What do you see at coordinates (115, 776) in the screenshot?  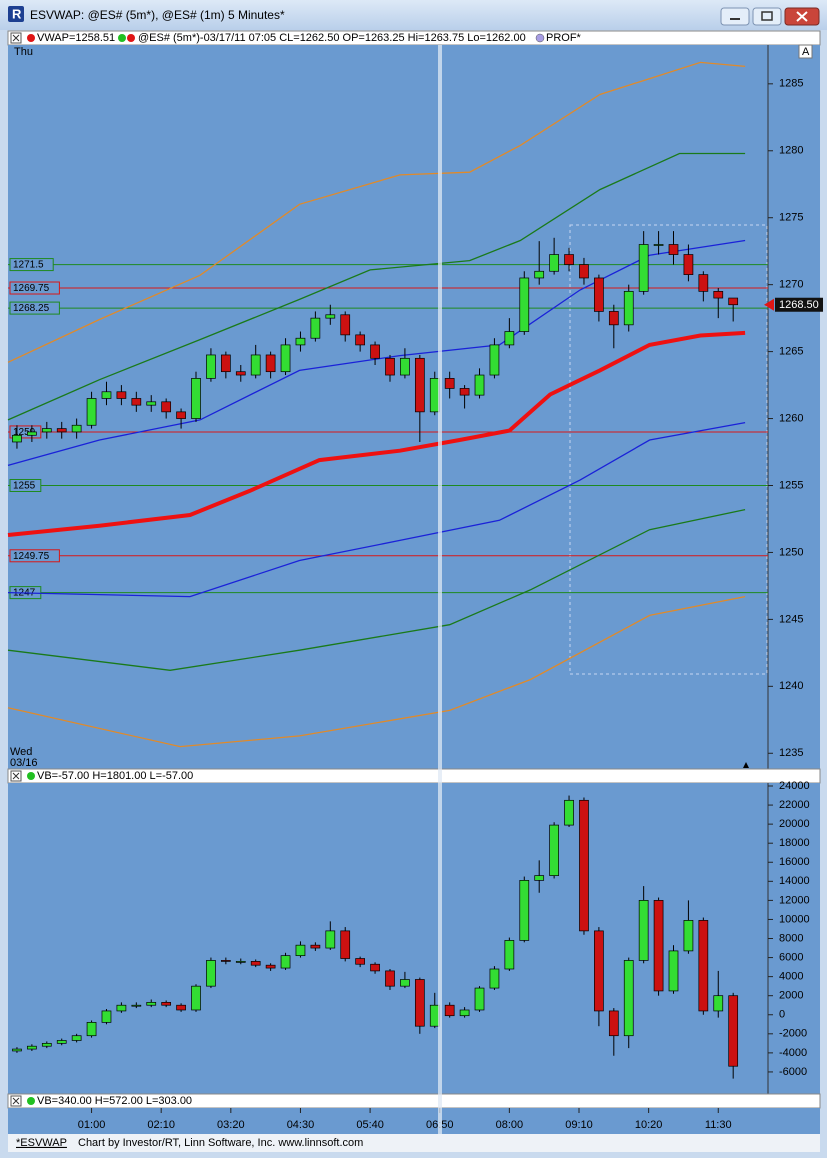 I see `legend-vb: VB=-57.00 H=1801.00 L=-57.00` at bounding box center [115, 776].